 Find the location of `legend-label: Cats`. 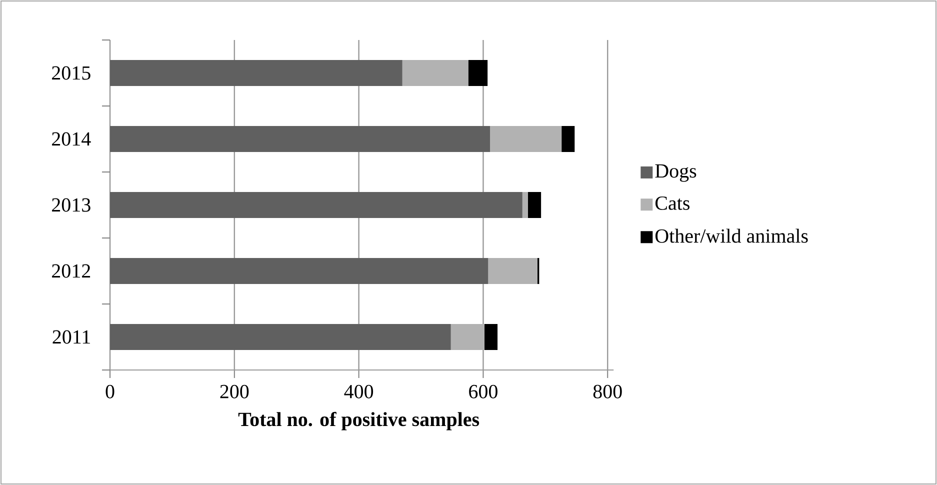

legend-label: Cats is located at coordinates (672, 203).